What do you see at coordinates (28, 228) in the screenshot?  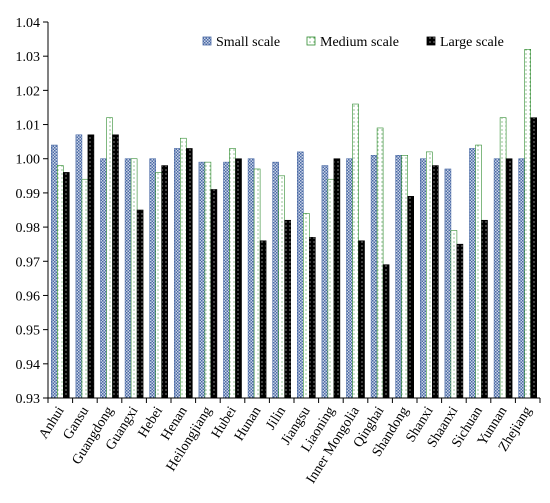 I see `y-tick-label: 0.98` at bounding box center [28, 228].